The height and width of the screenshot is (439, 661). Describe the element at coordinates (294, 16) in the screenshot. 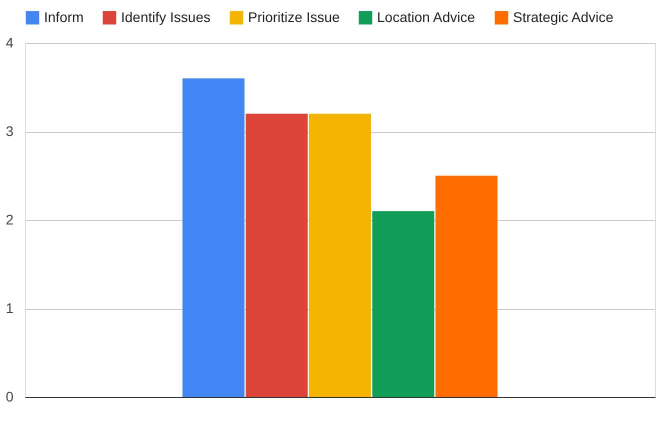

I see `legend-label: Prioritize Issue` at that location.